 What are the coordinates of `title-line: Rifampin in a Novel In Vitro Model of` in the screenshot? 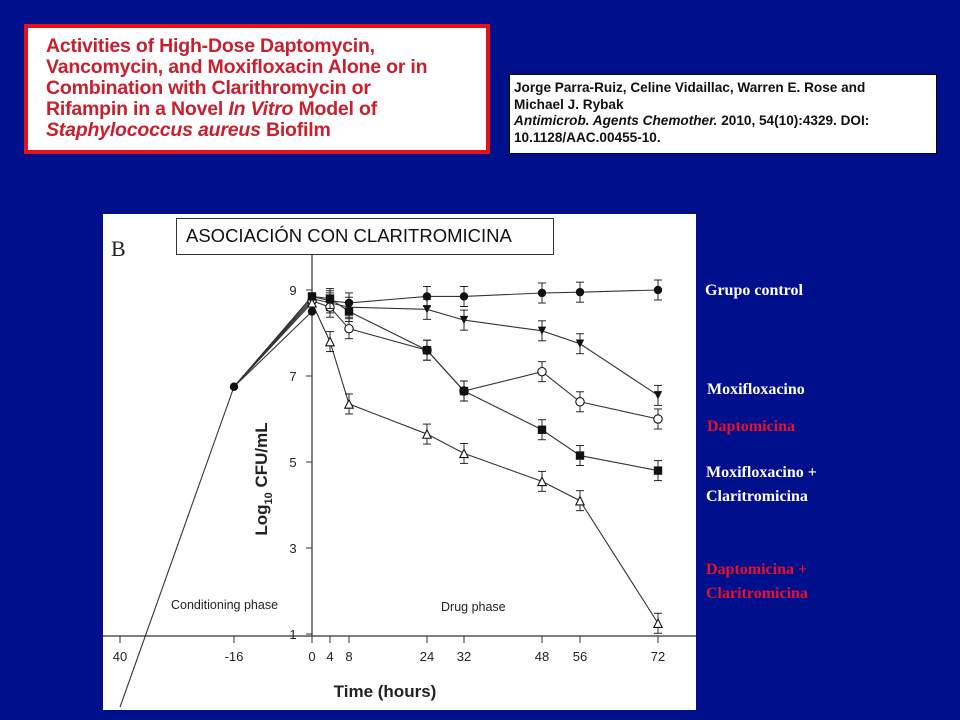 It's located at (261, 109).